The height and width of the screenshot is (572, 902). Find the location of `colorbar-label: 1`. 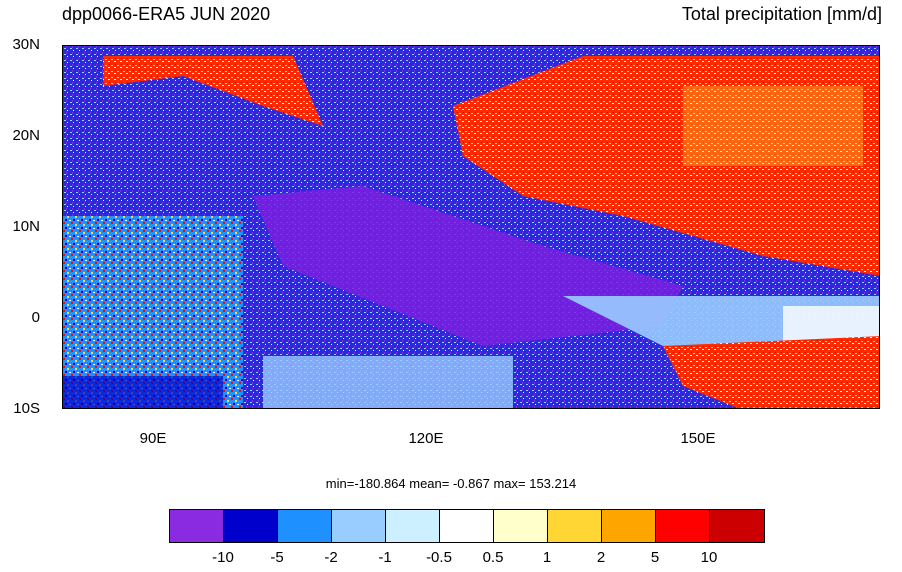

colorbar-label: 1 is located at coordinates (547, 557).